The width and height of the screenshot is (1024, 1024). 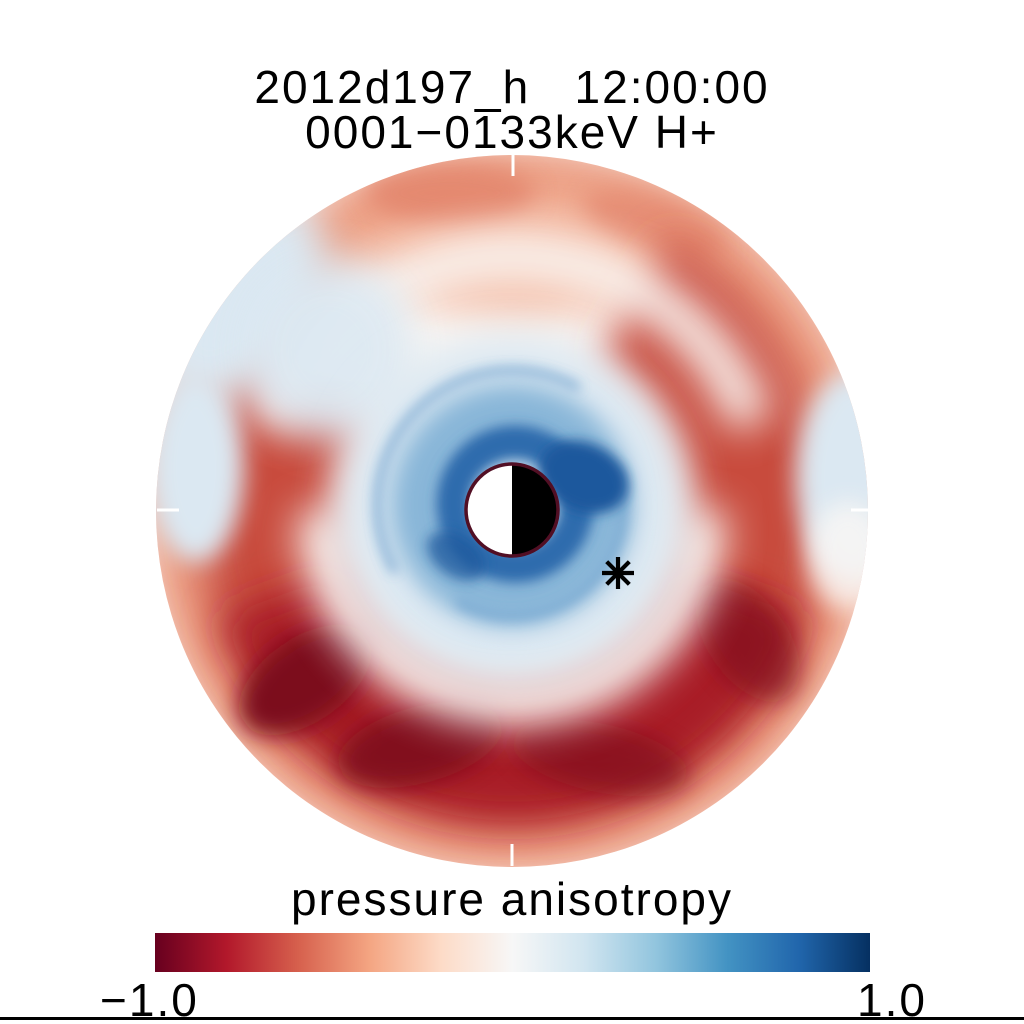 I want to click on field-maroon-blob-s, so click(x=420, y=745).